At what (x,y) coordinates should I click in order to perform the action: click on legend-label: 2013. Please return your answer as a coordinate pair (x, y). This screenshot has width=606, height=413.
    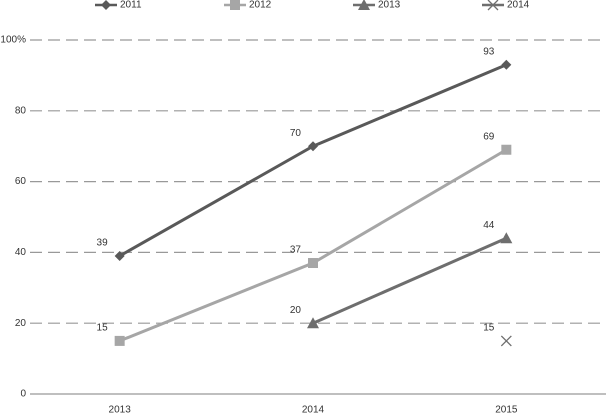
    Looking at the image, I should click on (389, 5).